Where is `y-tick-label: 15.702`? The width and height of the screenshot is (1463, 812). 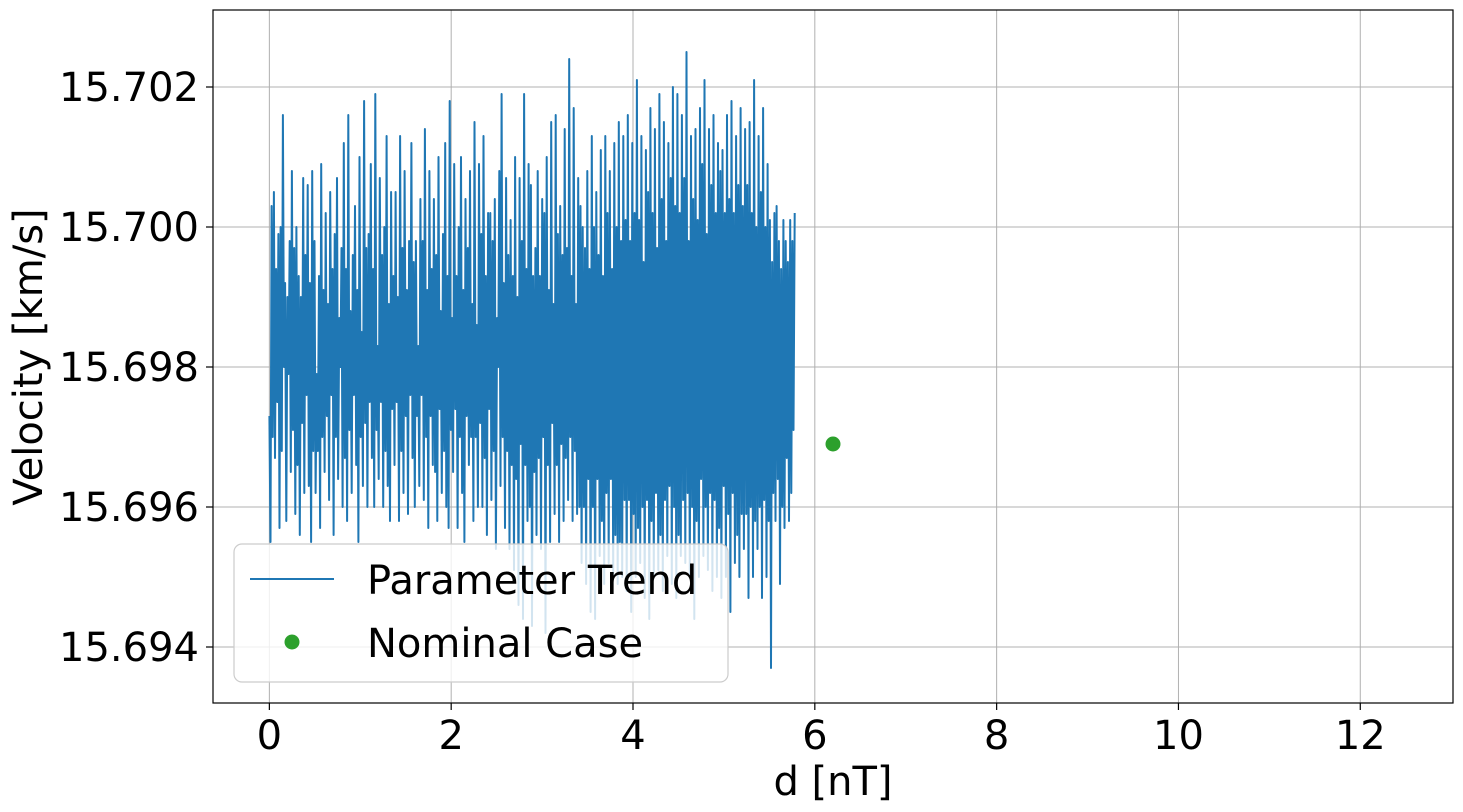
y-tick-label: 15.702 is located at coordinates (129, 88).